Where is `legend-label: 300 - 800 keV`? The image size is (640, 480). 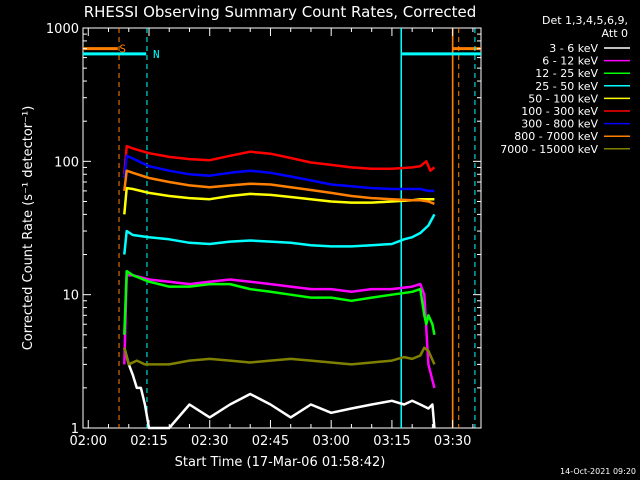 legend-label: 300 - 800 keV is located at coordinates (559, 124).